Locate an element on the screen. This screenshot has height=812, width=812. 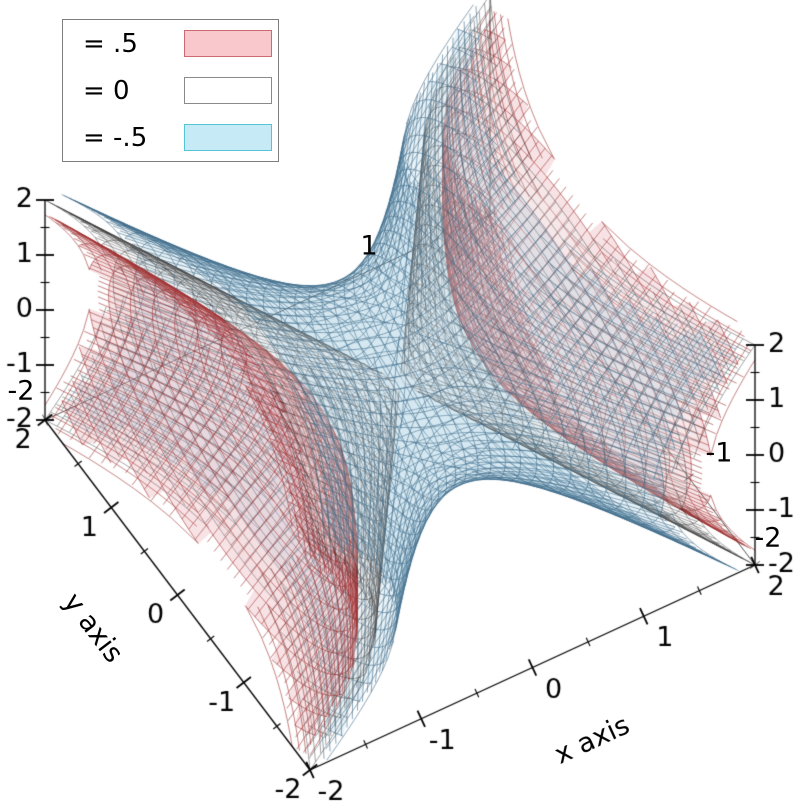
far-tick-label: -1 is located at coordinates (719, 453).